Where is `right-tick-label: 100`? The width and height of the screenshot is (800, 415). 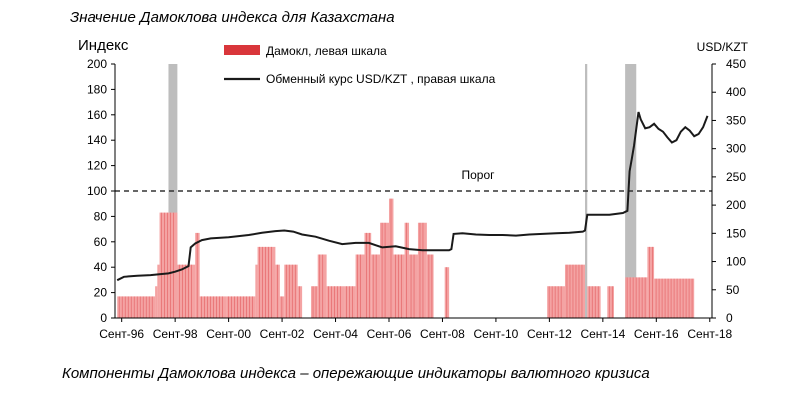 right-tick-label: 100 is located at coordinates (736, 262).